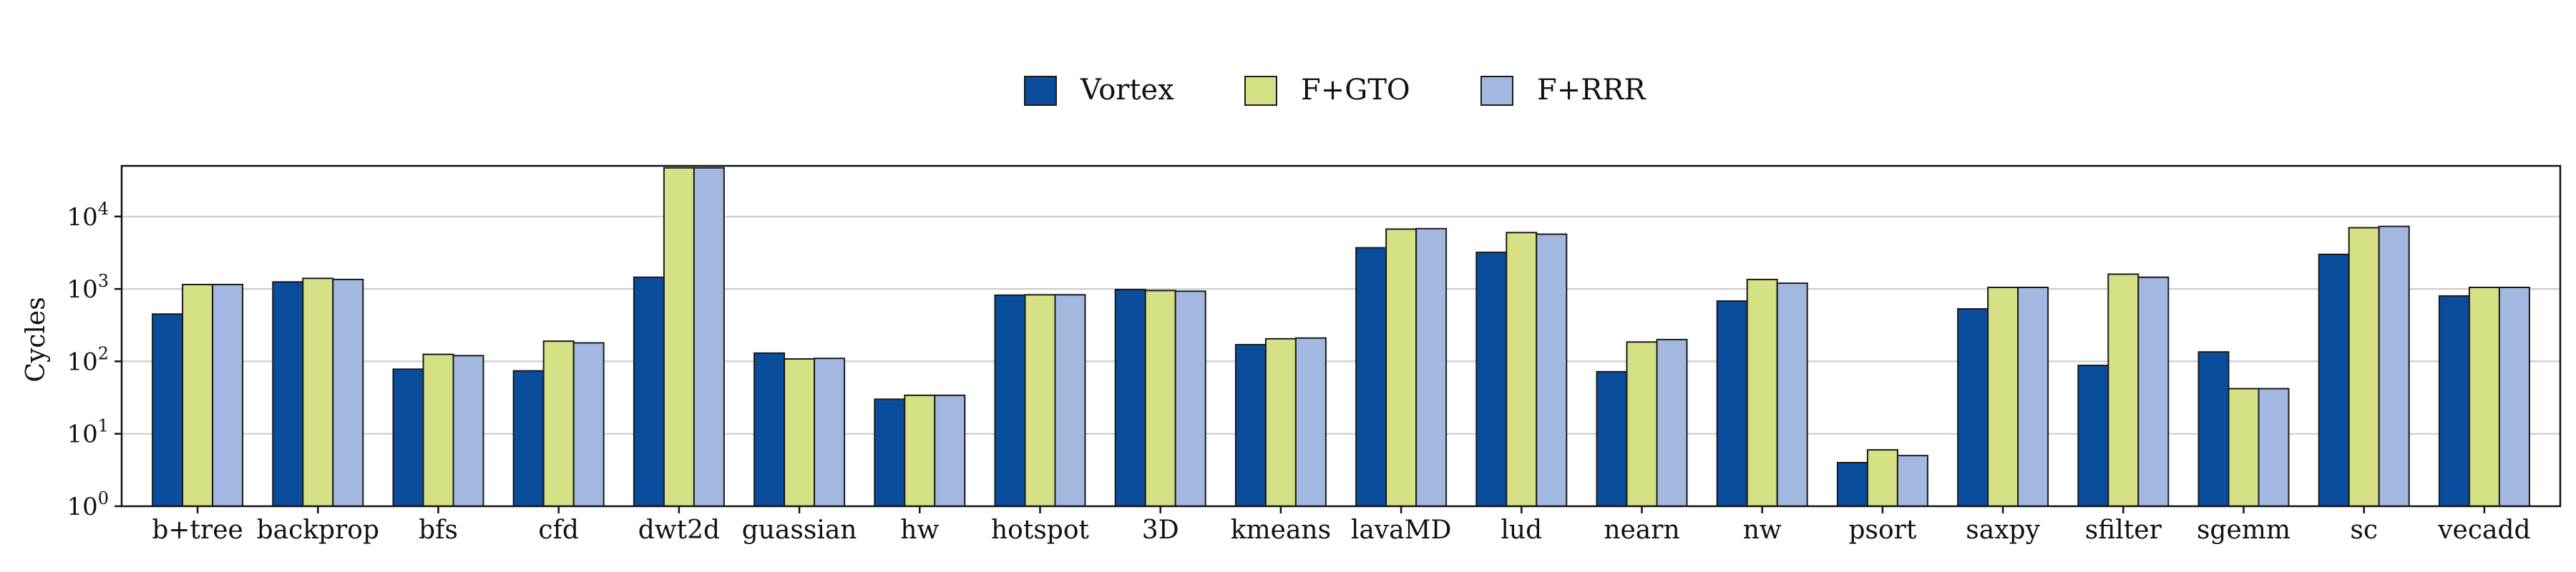 The width and height of the screenshot is (2576, 572). Describe the element at coordinates (769, 429) in the screenshot. I see `bar-vortex-guassian` at that location.